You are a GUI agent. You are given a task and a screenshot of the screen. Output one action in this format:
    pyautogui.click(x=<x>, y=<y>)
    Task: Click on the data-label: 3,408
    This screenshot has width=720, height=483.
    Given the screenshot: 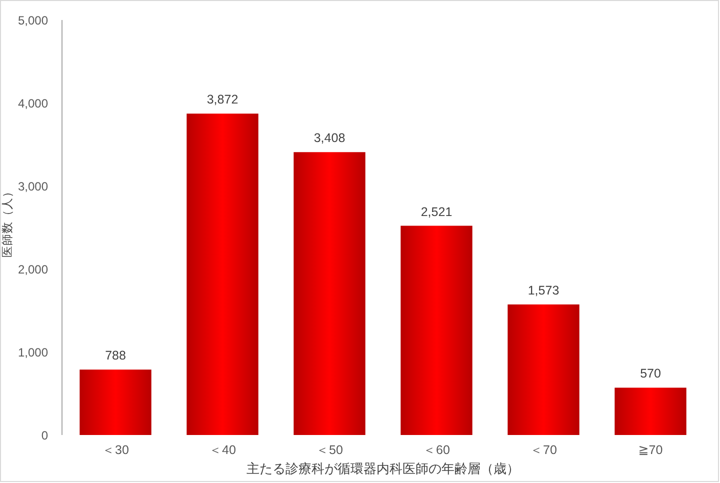 What is the action you would take?
    pyautogui.click(x=330, y=138)
    